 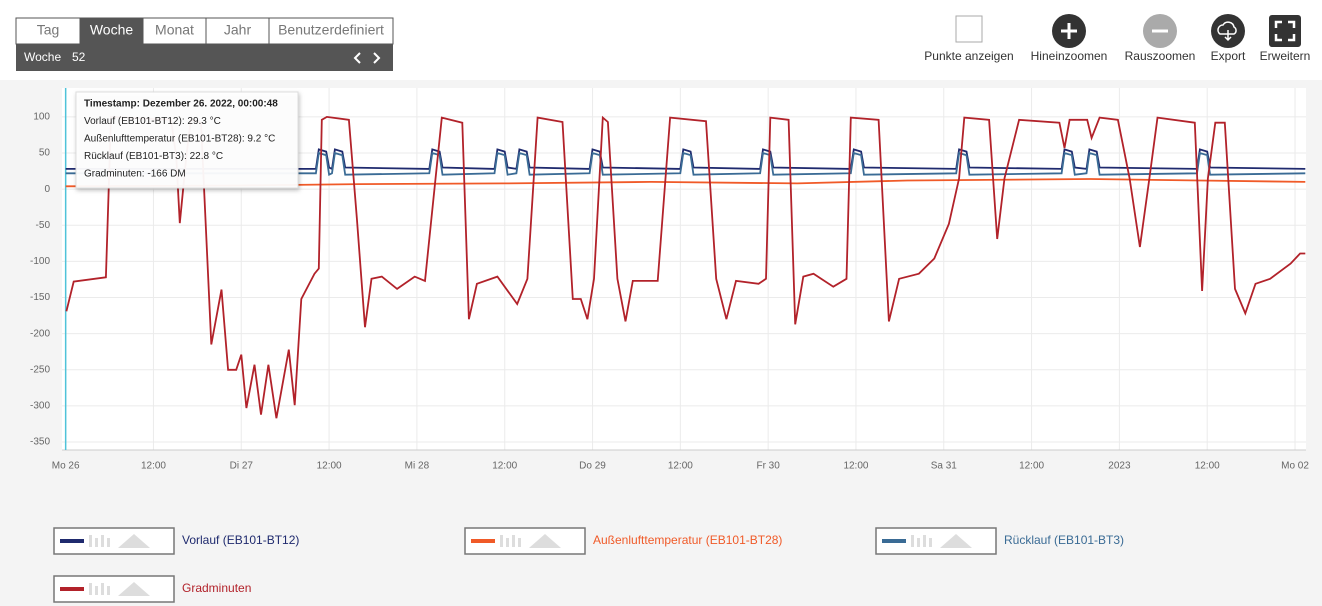 I want to click on y-tick-label: -100, so click(x=40, y=261).